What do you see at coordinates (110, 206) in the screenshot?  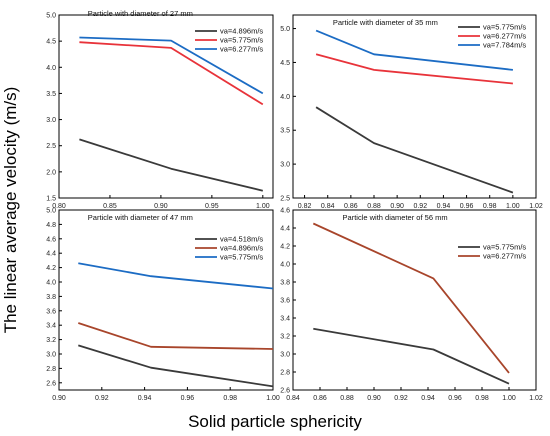 I see `x-tick-label: 0.85` at bounding box center [110, 206].